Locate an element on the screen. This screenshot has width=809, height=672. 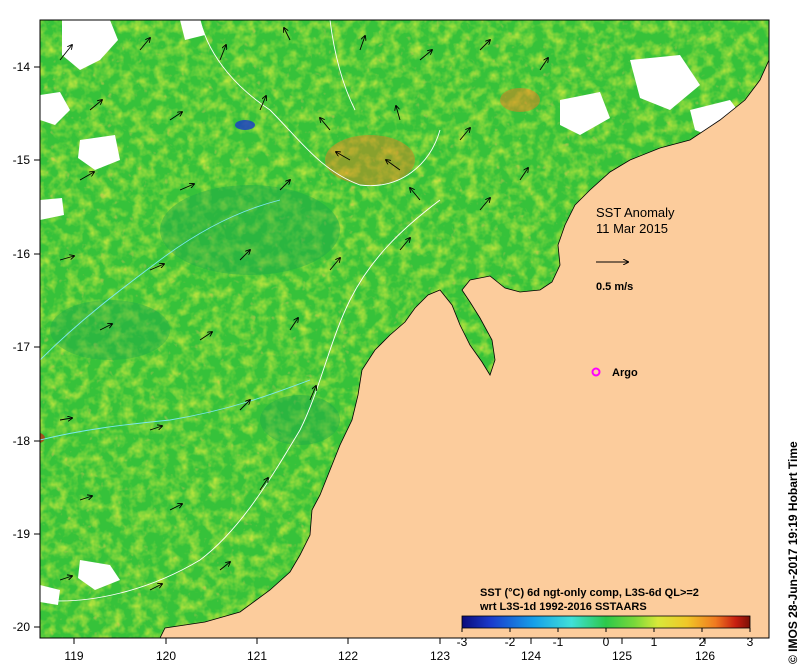
map-title-line2: 11 Mar 2015 is located at coordinates (632, 228).